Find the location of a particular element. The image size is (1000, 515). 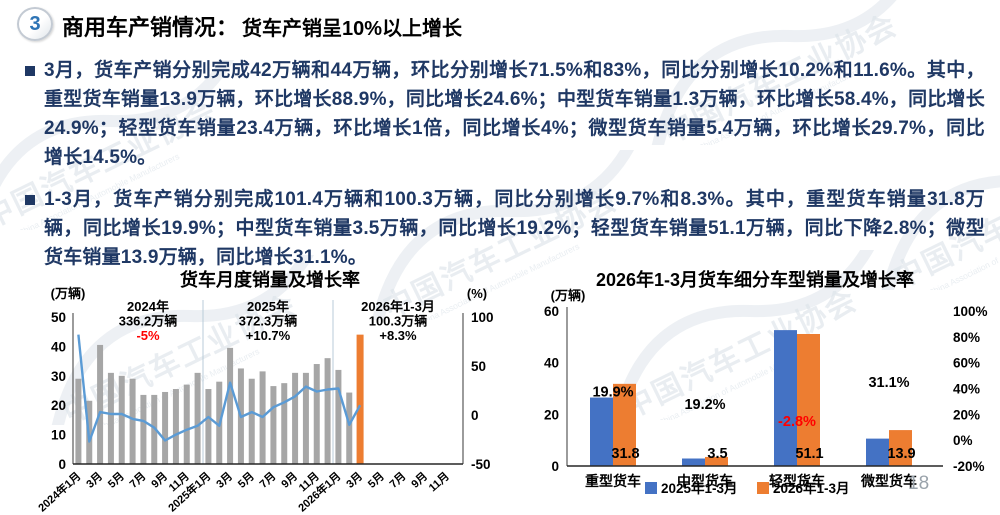

svg-text: 0% is located at coordinates (963, 440).